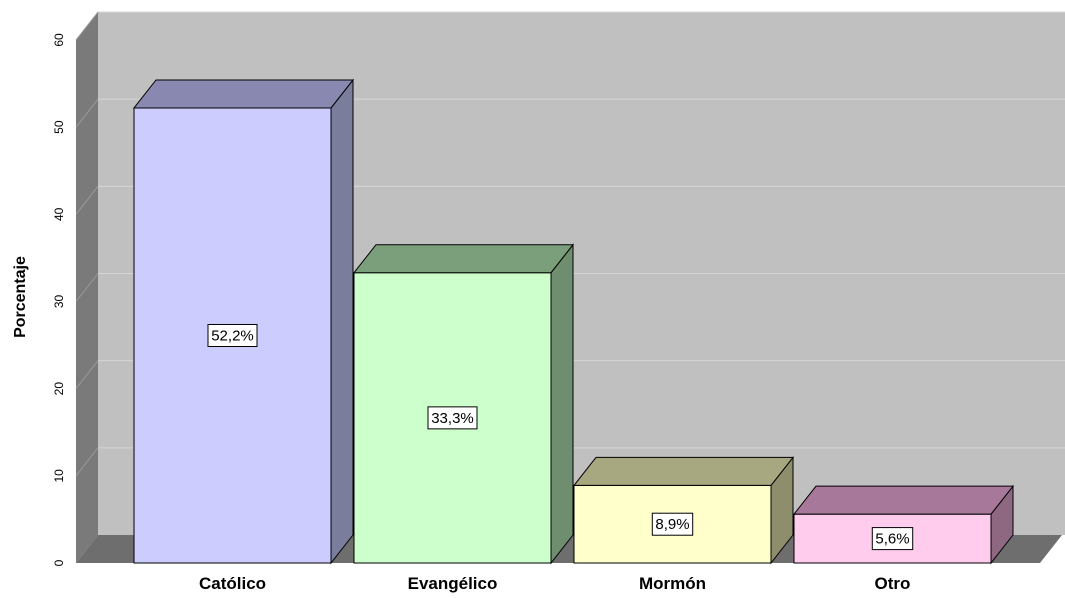 The image size is (1065, 598). What do you see at coordinates (20, 297) in the screenshot?
I see `y-axis-label: Porcentaje` at bounding box center [20, 297].